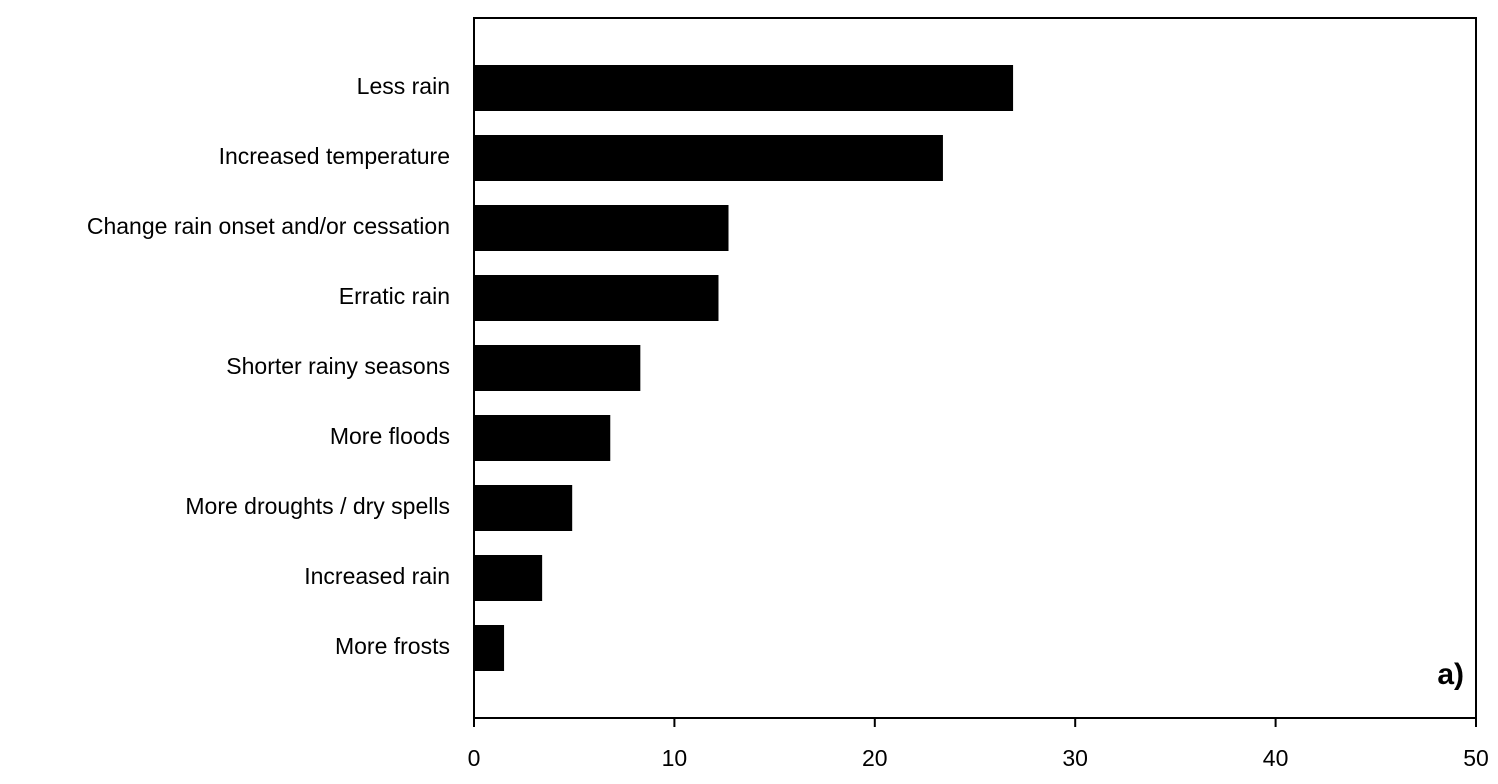 This screenshot has height=784, width=1498. I want to click on y-tick-label: Increased temperature, so click(334, 156).